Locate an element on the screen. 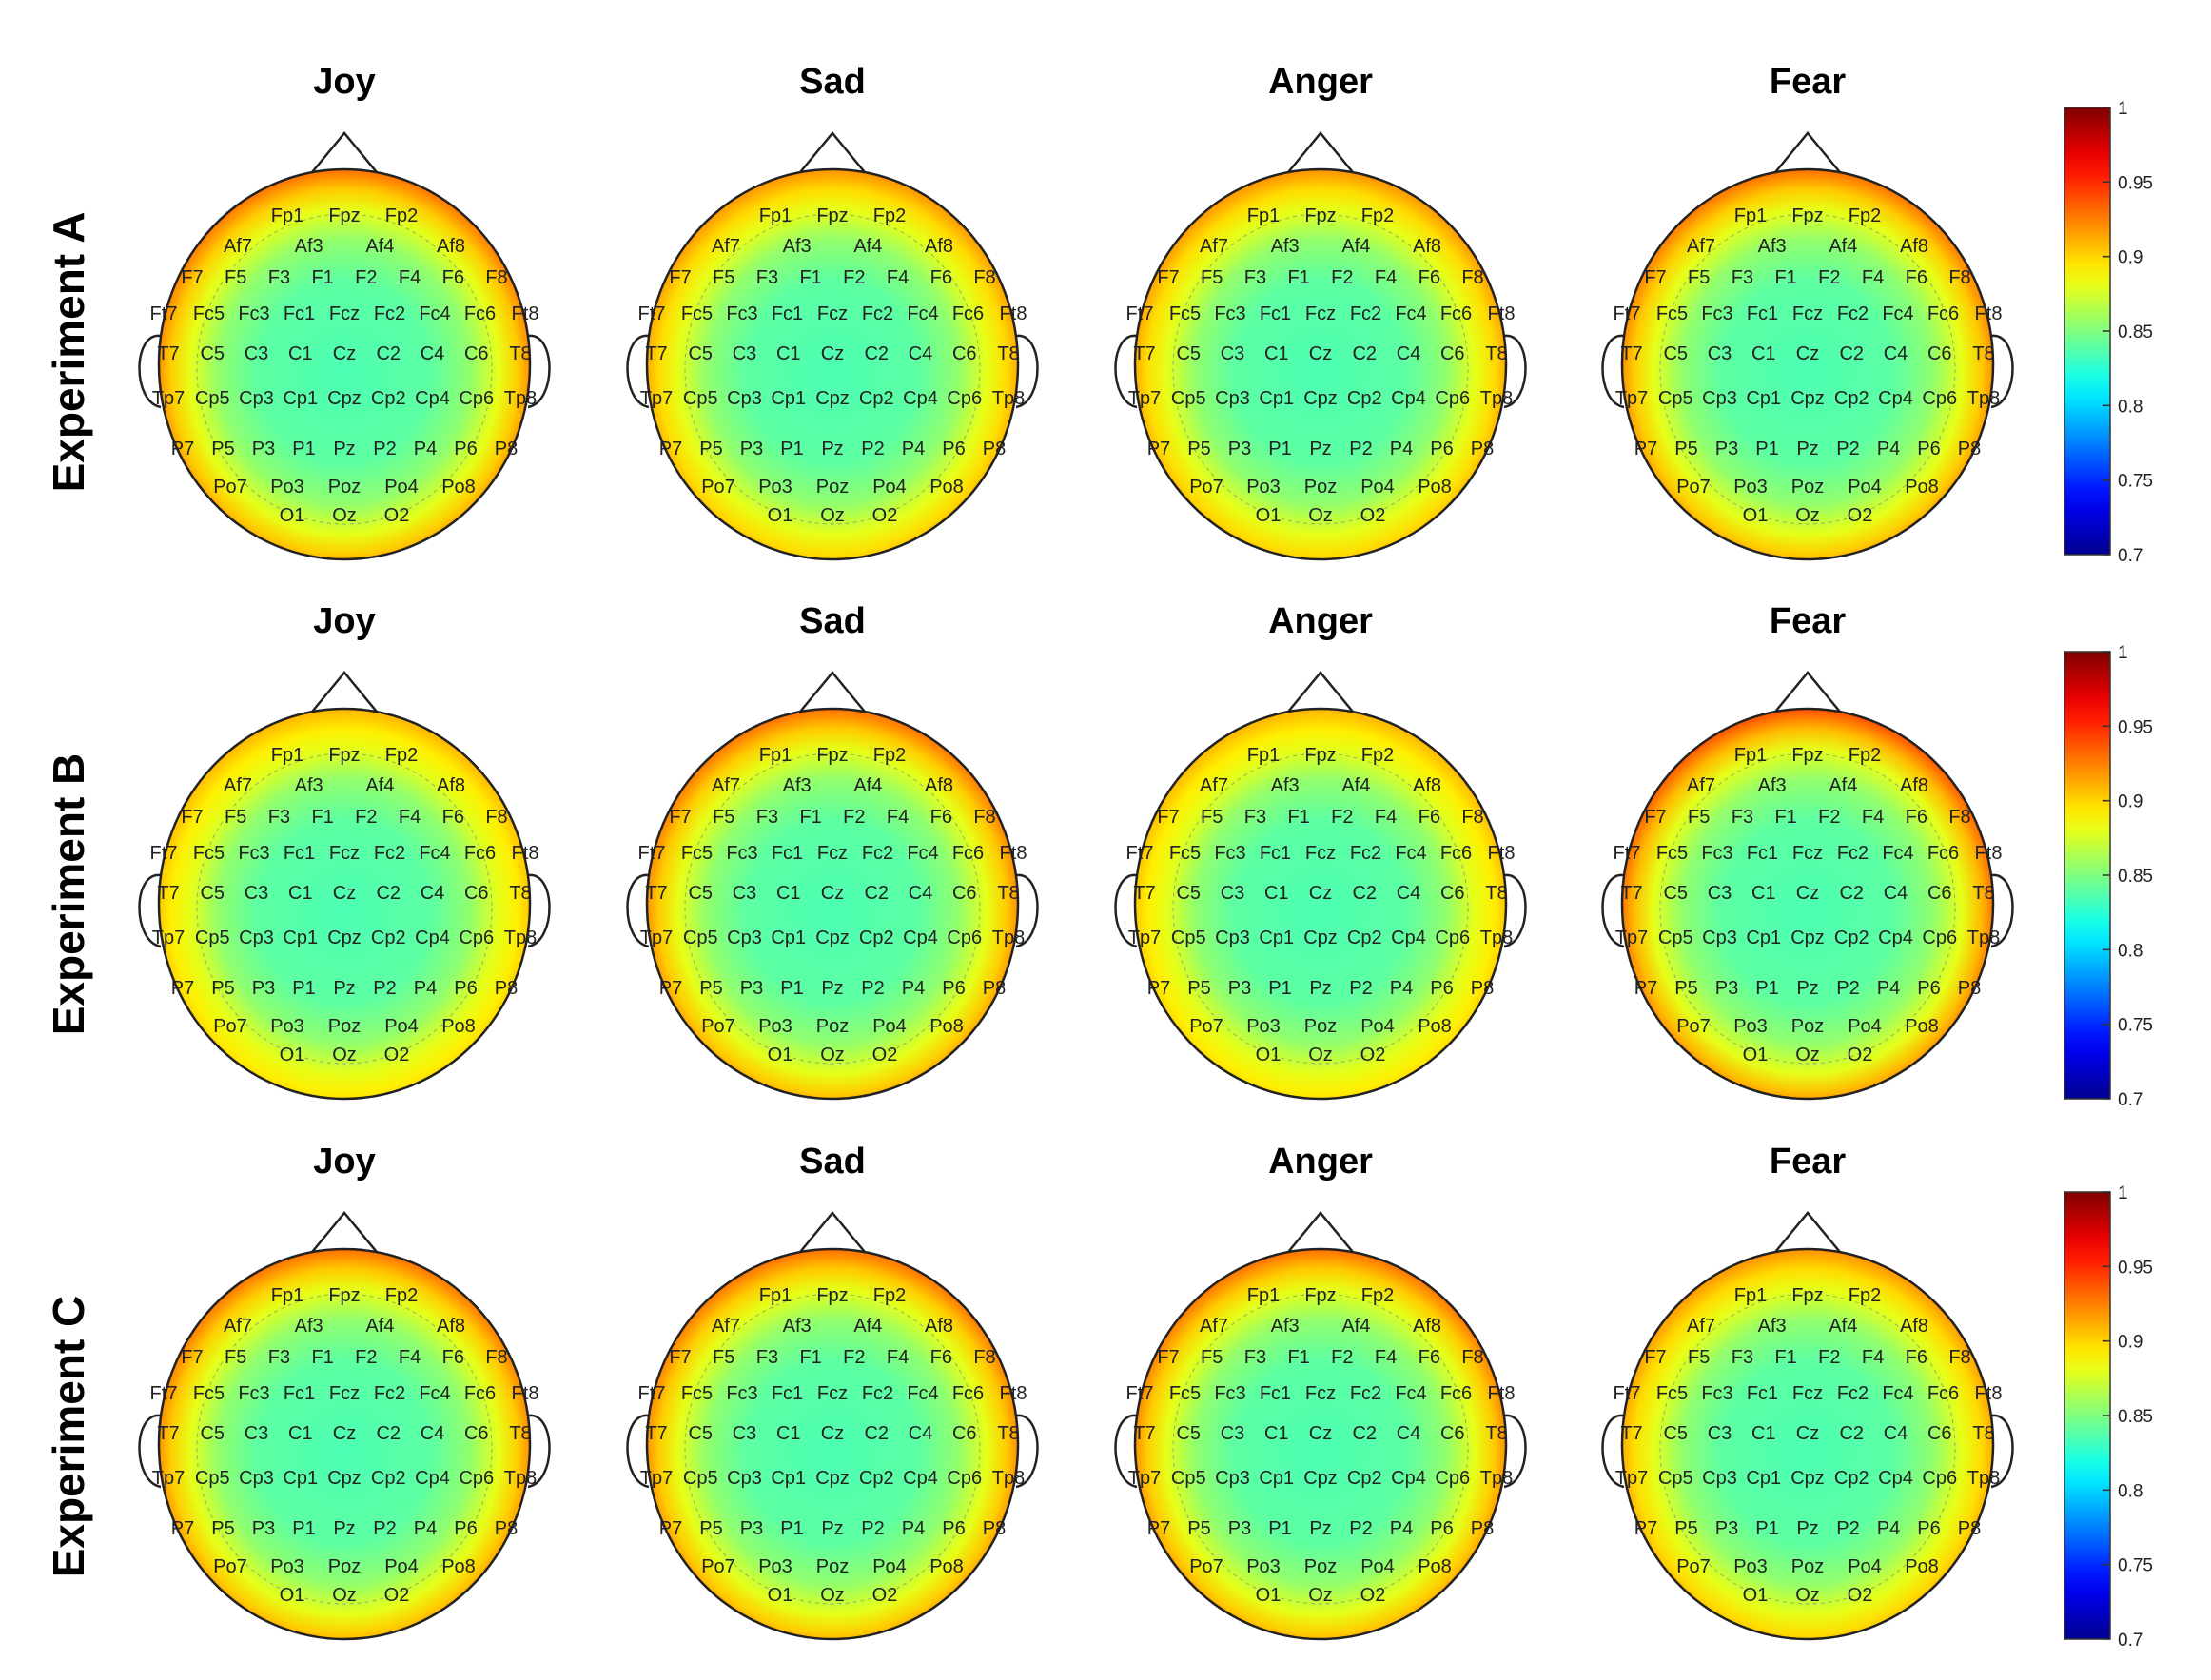  colorbar-tick-label: 0.95 is located at coordinates (2135, 183).